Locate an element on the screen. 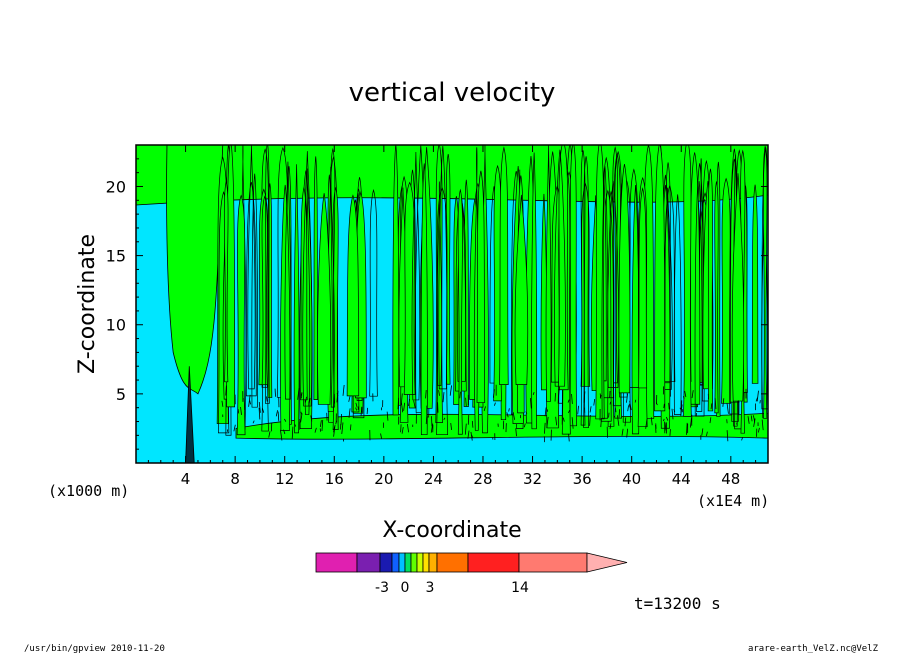 The height and width of the screenshot is (654, 904). x-tick-label: 36 is located at coordinates (582, 479).